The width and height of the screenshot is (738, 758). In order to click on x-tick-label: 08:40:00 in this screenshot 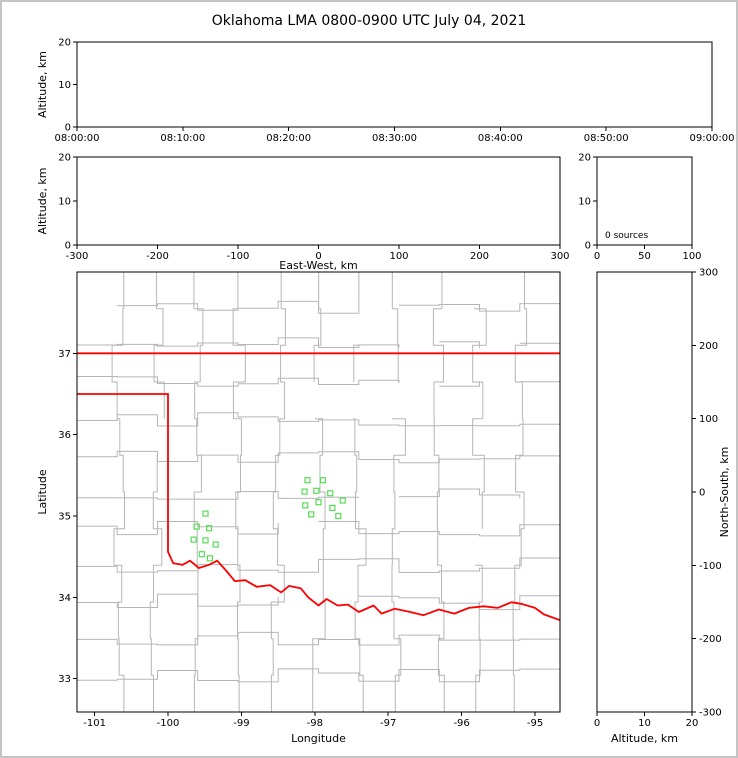, I will do `click(500, 138)`.